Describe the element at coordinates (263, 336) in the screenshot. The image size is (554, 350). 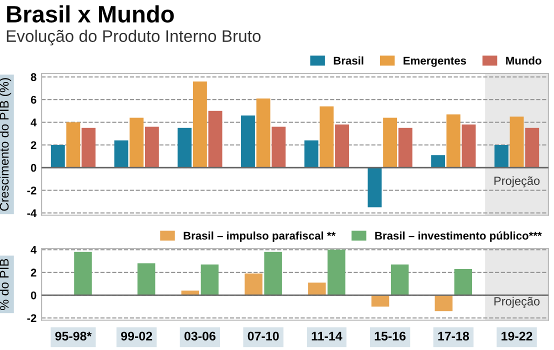
I see `x-tick-label: 07-10` at that location.